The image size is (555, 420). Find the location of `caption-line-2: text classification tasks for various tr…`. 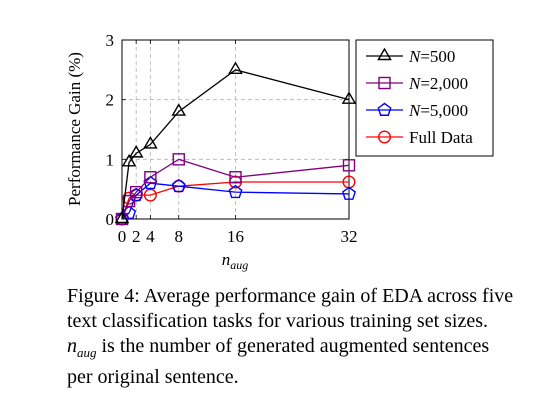

caption-line-2: text classification tasks for various tr… is located at coordinates (278, 321).